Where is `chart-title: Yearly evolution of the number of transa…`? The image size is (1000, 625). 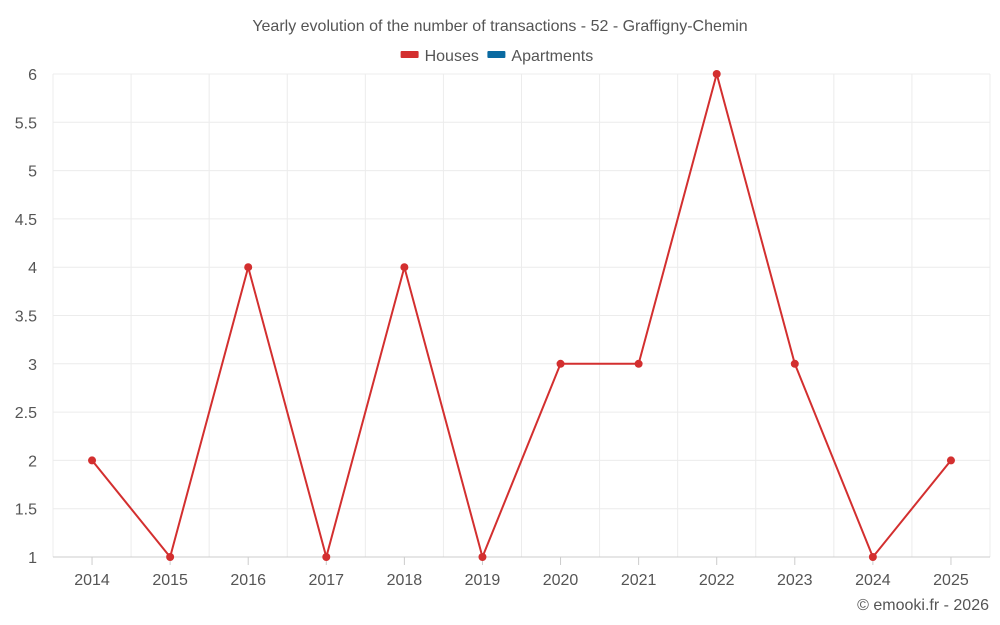
chart-title: Yearly evolution of the number of transa… is located at coordinates (499, 26).